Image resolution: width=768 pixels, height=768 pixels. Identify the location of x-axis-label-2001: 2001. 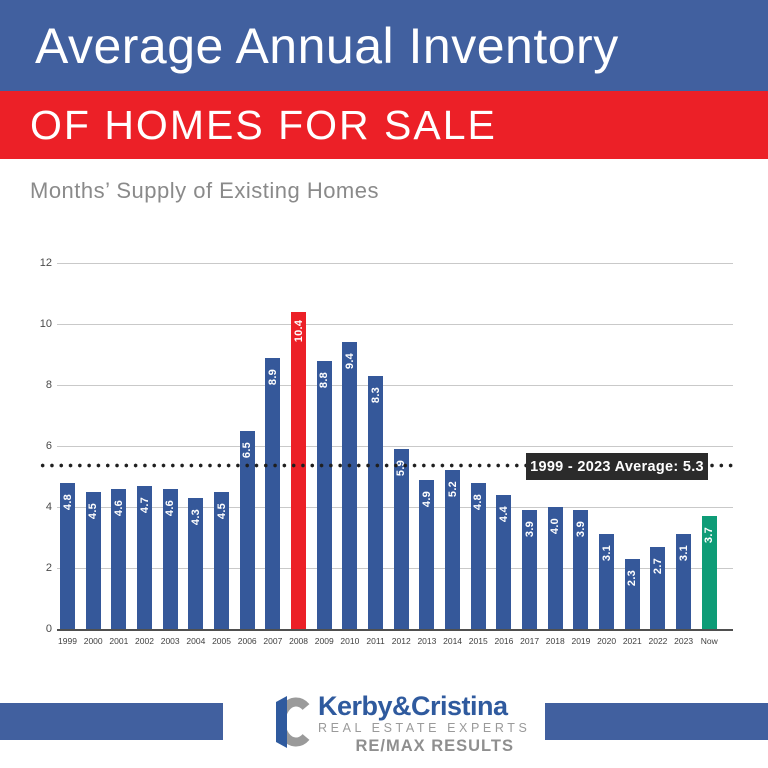
(119, 641).